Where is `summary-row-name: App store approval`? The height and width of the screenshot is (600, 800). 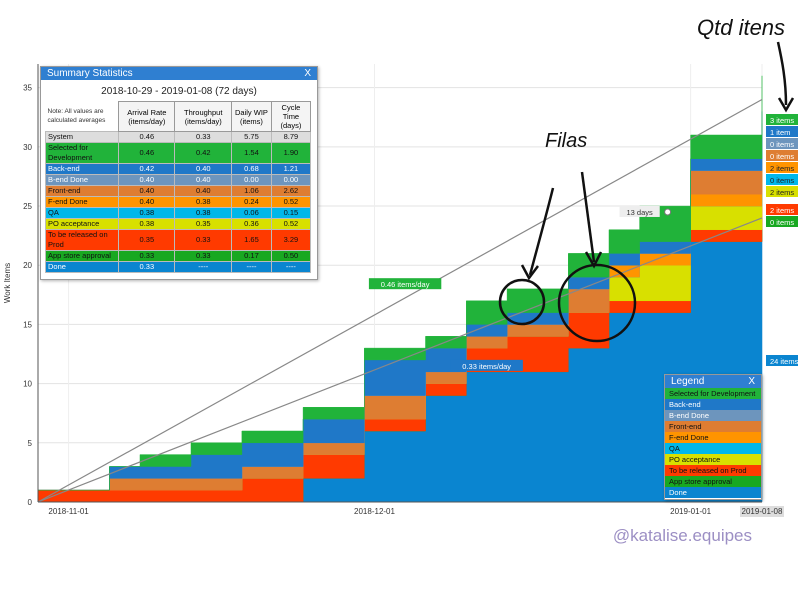 summary-row-name: App store approval is located at coordinates (82, 256).